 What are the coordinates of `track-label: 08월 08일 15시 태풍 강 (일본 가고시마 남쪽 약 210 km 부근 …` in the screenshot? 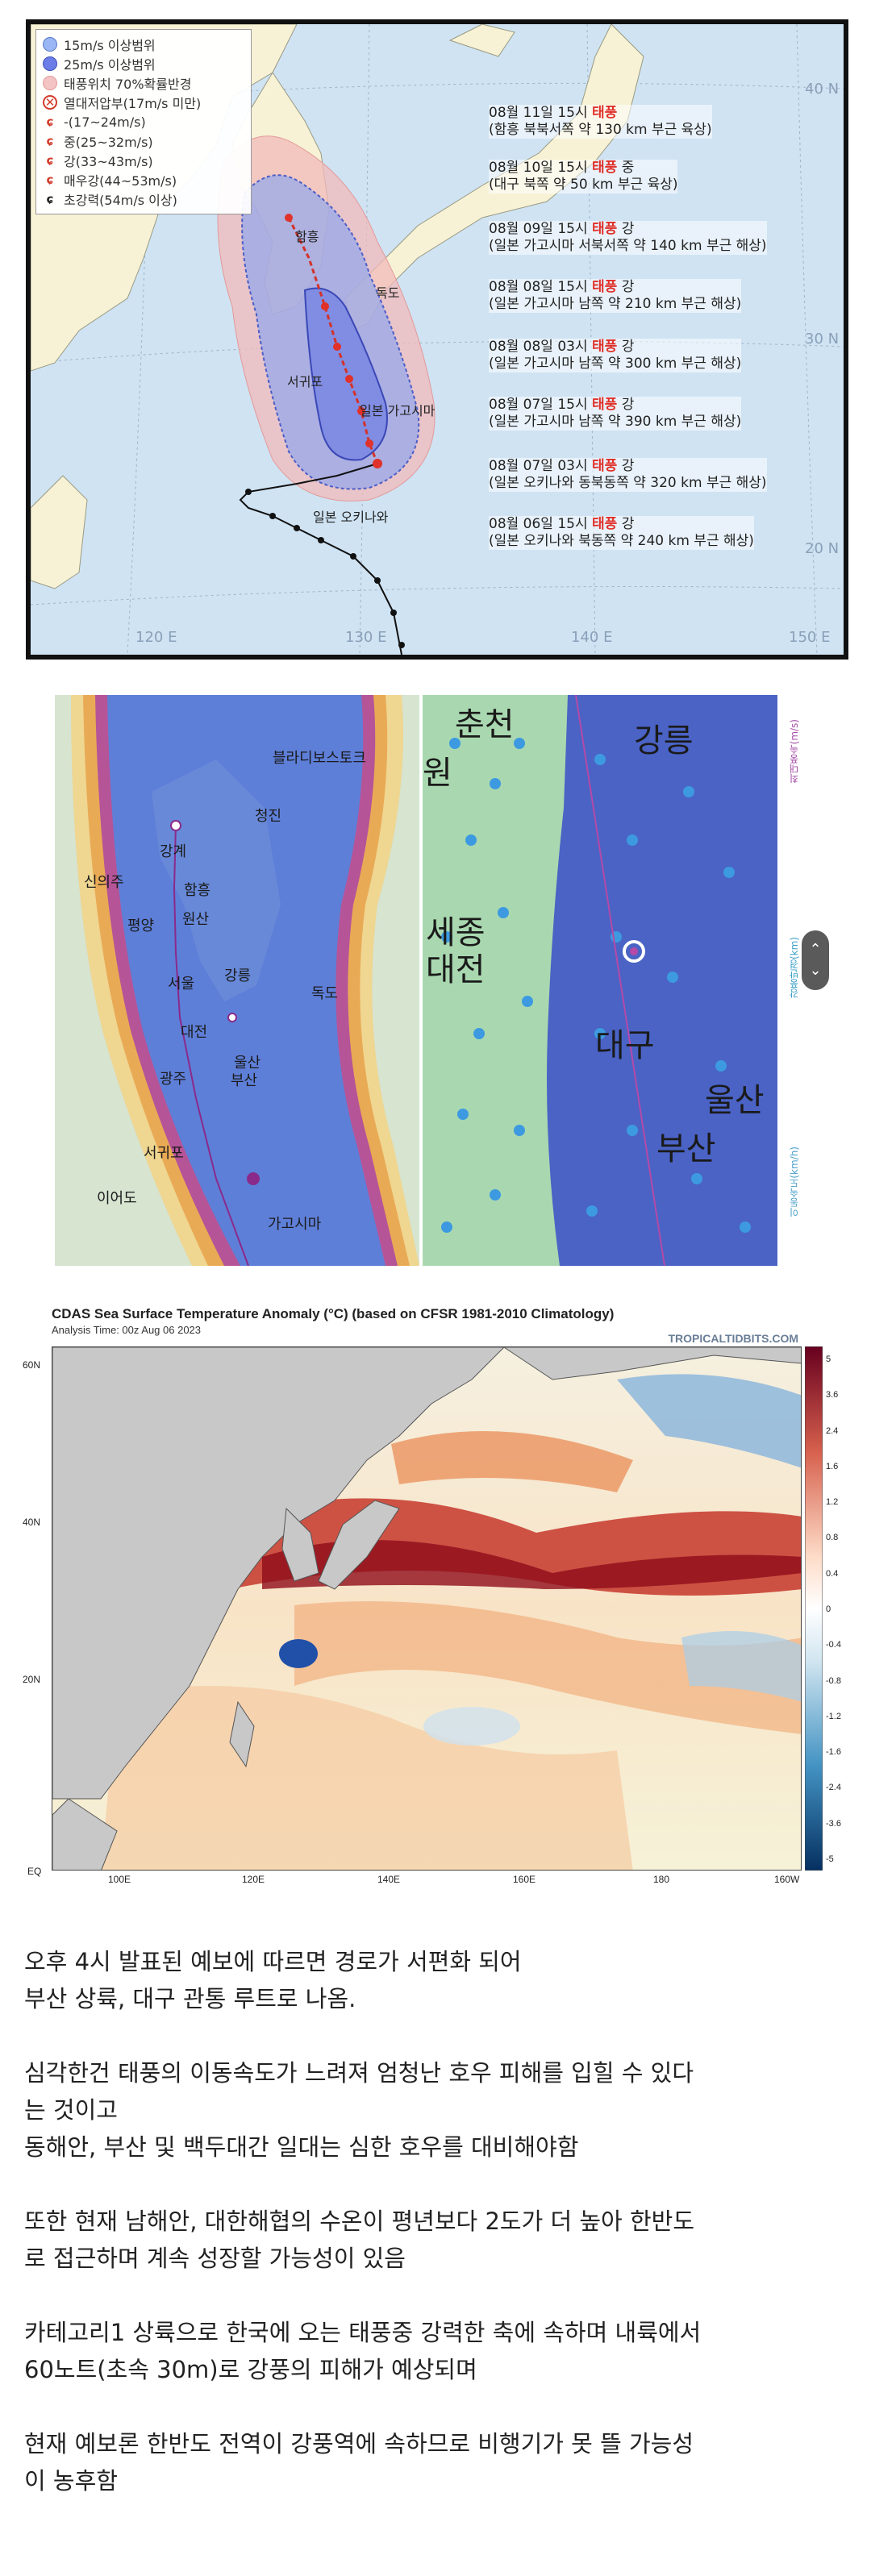 It's located at (615, 296).